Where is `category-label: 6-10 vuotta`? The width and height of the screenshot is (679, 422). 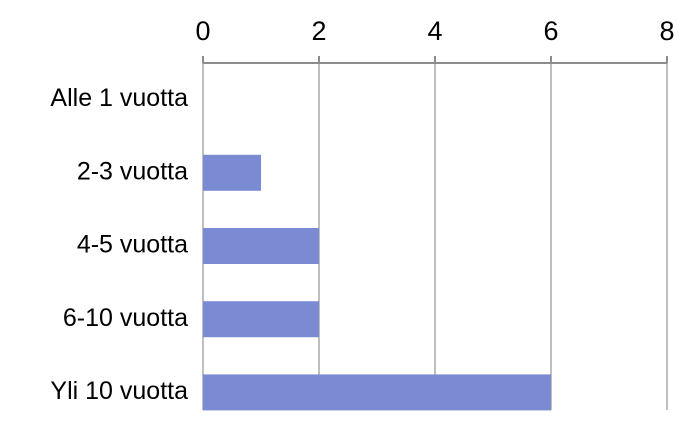 category-label: 6-10 vuotta is located at coordinates (125, 318).